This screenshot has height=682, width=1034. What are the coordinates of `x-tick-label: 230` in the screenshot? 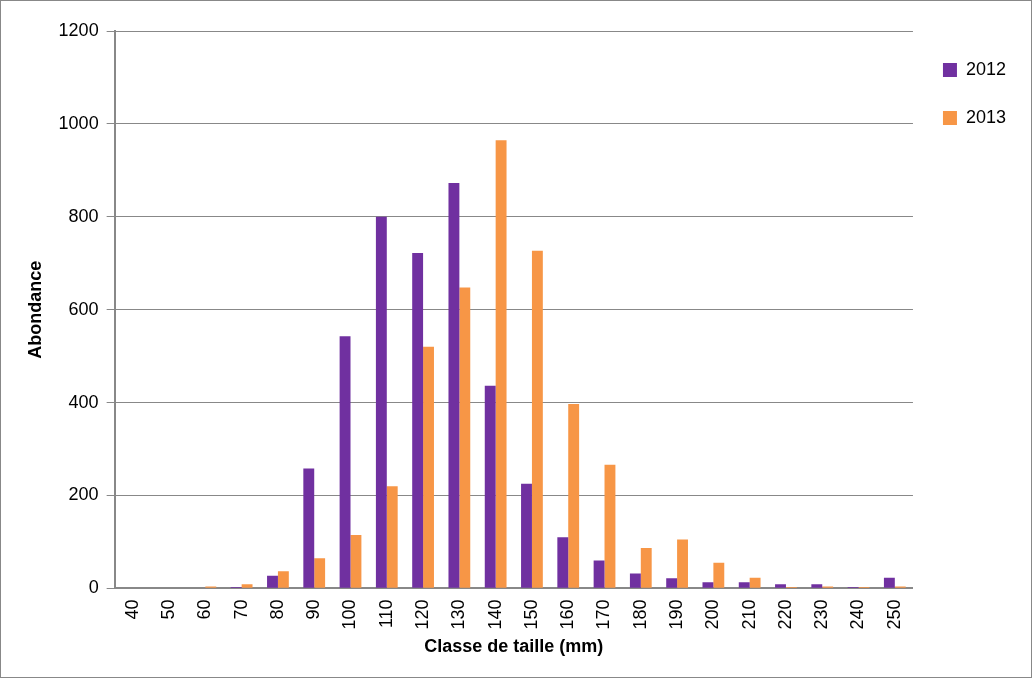 It's located at (821, 614).